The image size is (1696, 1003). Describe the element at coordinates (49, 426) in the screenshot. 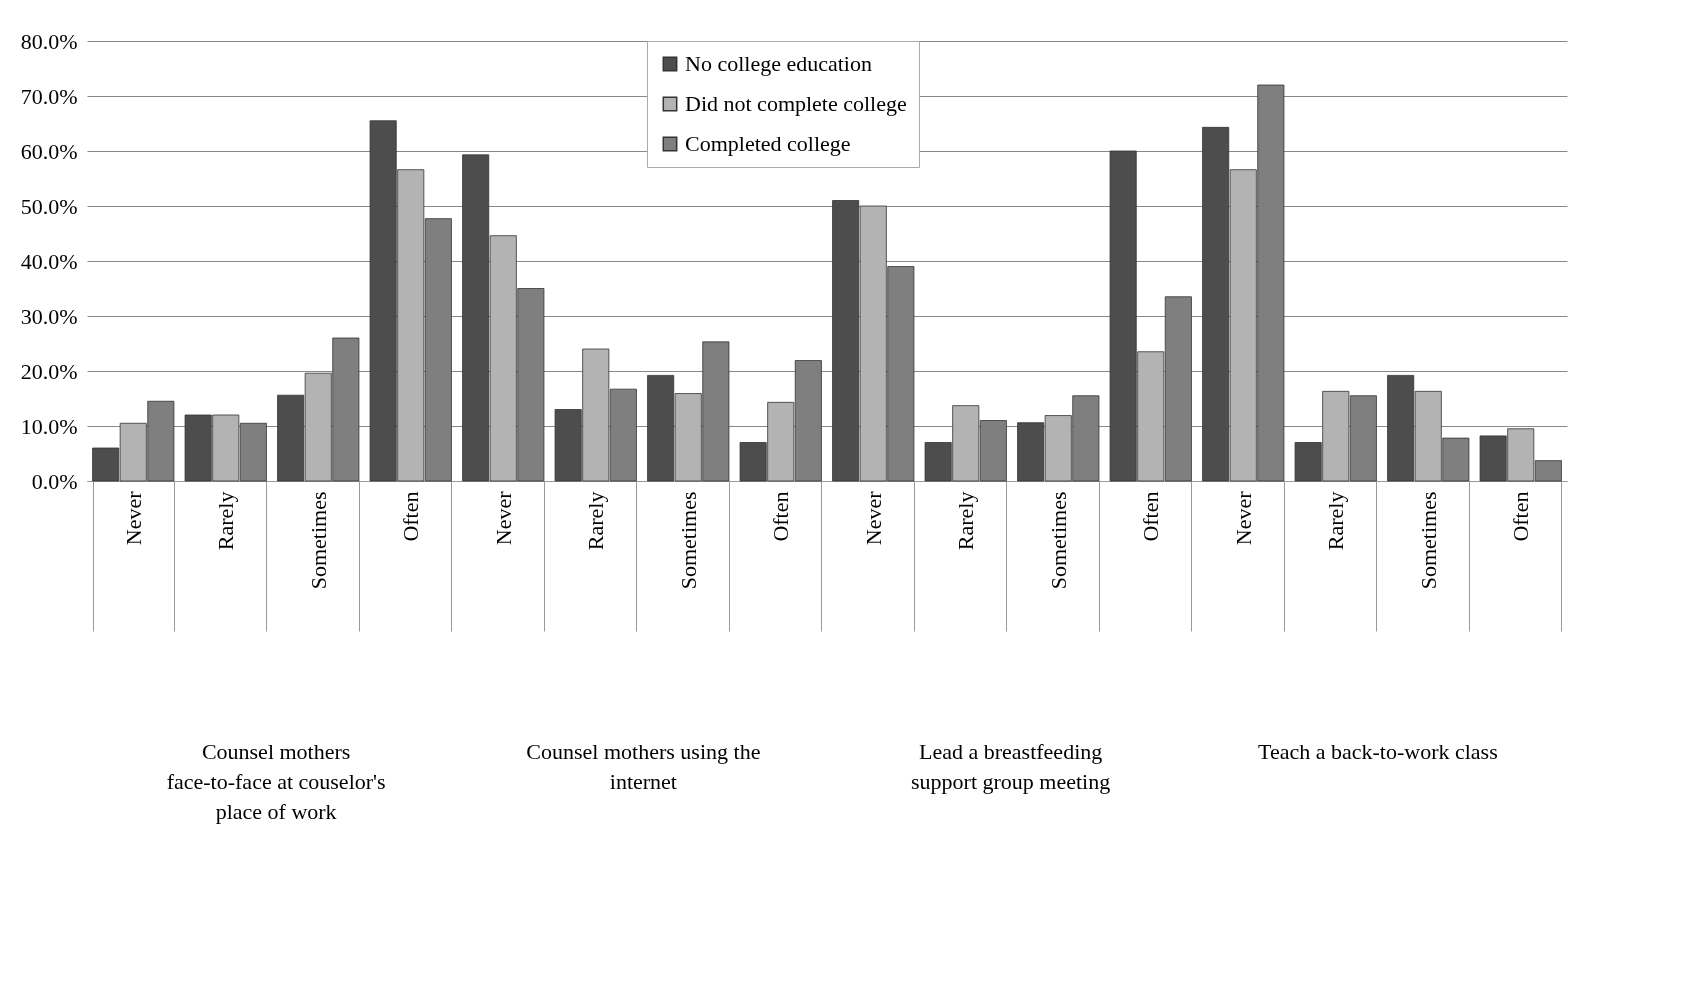

I see `y-tick-label: 10.0%` at that location.